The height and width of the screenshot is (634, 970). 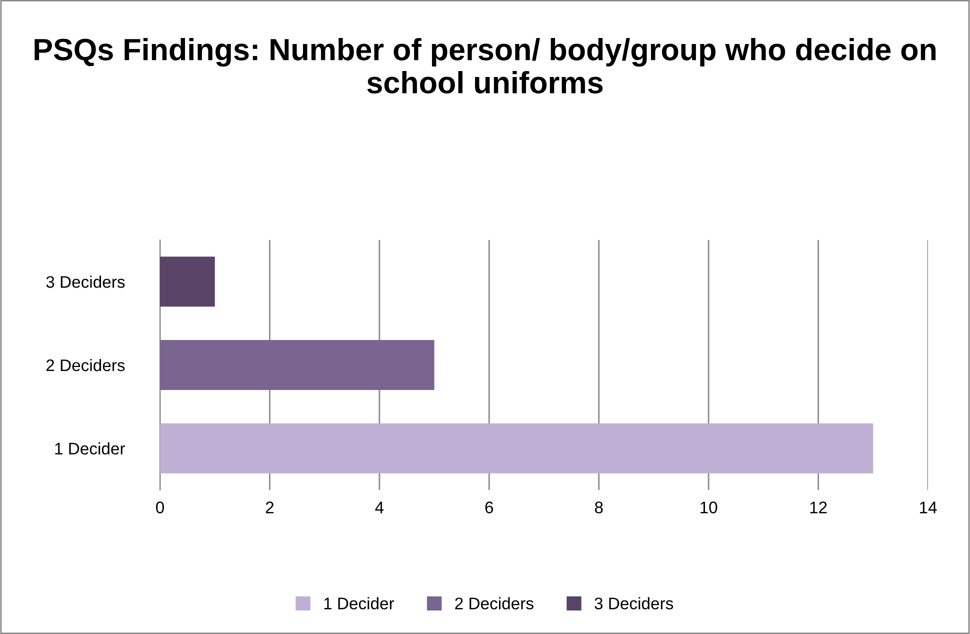 What do you see at coordinates (160, 508) in the screenshot?
I see `x-tick-label: 0` at bounding box center [160, 508].